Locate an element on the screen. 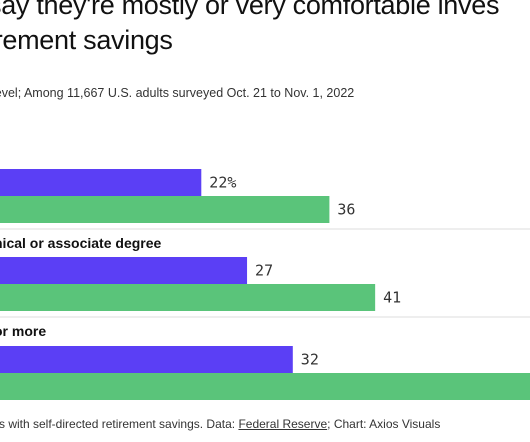 Image resolution: width=530 pixels, height=442 pixels. category-label: nical or associate degree is located at coordinates (81, 243).